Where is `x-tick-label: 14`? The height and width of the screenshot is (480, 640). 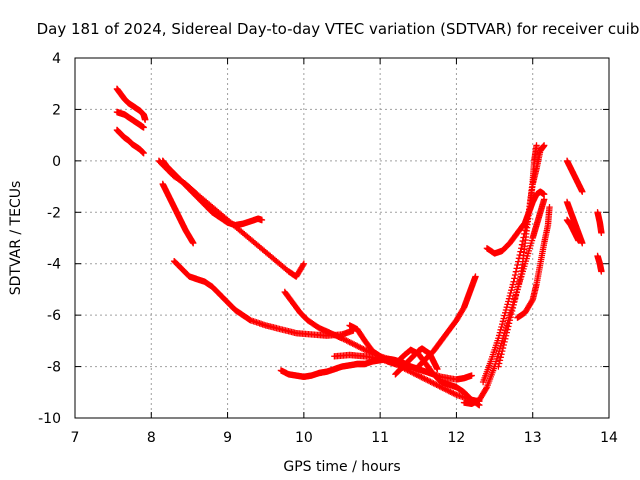
x-tick-label: 14 is located at coordinates (609, 438).